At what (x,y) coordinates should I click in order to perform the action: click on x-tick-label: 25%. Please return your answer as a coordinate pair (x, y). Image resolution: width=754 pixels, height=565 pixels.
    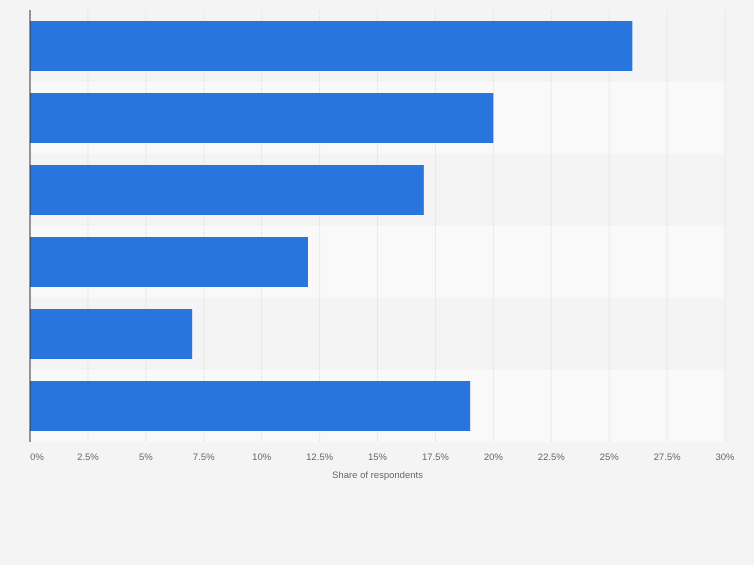
    Looking at the image, I should click on (610, 457).